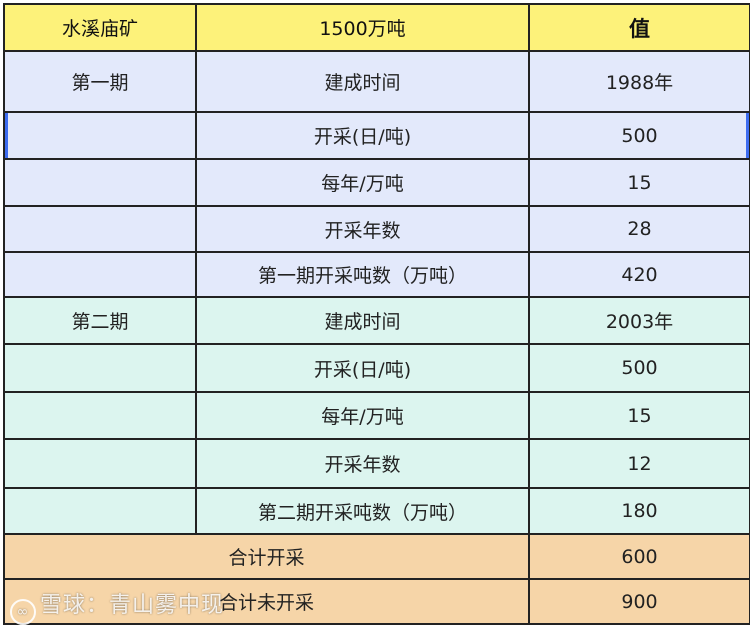  What do you see at coordinates (639, 229) in the screenshot?
I see `value-cell: 28` at bounding box center [639, 229].